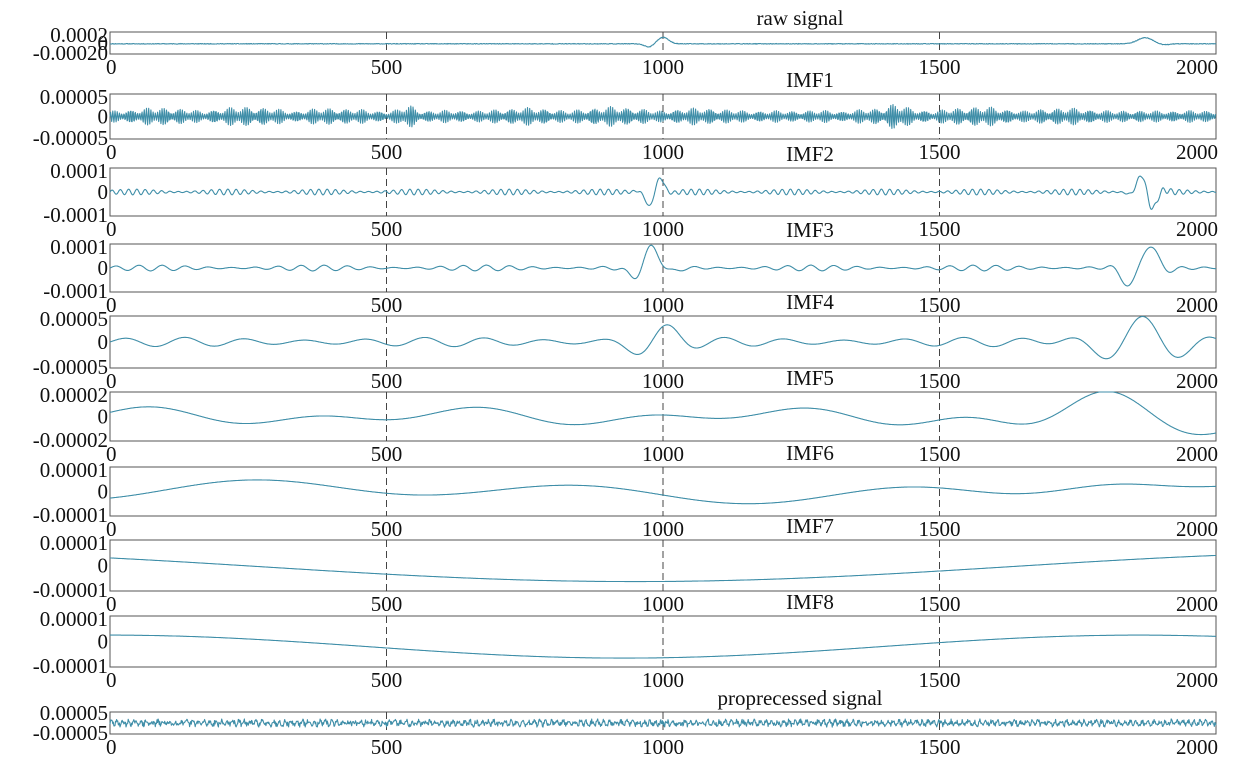 Image resolution: width=1250 pixels, height=766 pixels. What do you see at coordinates (810, 302) in the screenshot?
I see `panel-title: IMF4` at bounding box center [810, 302].